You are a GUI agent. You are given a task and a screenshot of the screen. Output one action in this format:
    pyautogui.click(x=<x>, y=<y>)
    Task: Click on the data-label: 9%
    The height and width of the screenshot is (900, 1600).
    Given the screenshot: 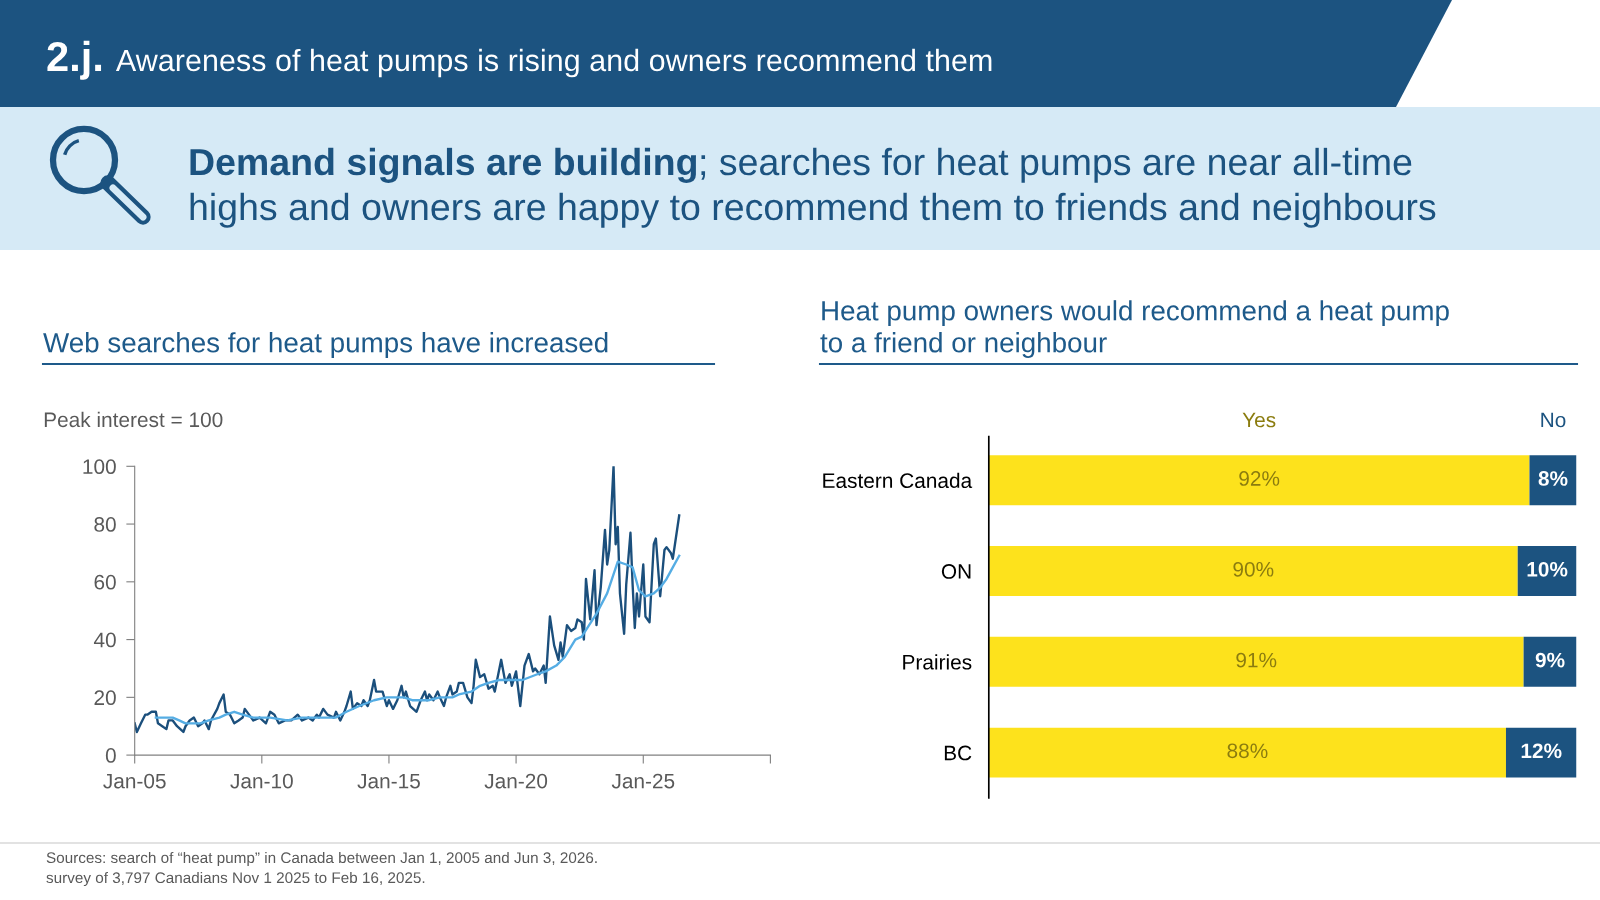 What is the action you would take?
    pyautogui.click(x=1550, y=660)
    